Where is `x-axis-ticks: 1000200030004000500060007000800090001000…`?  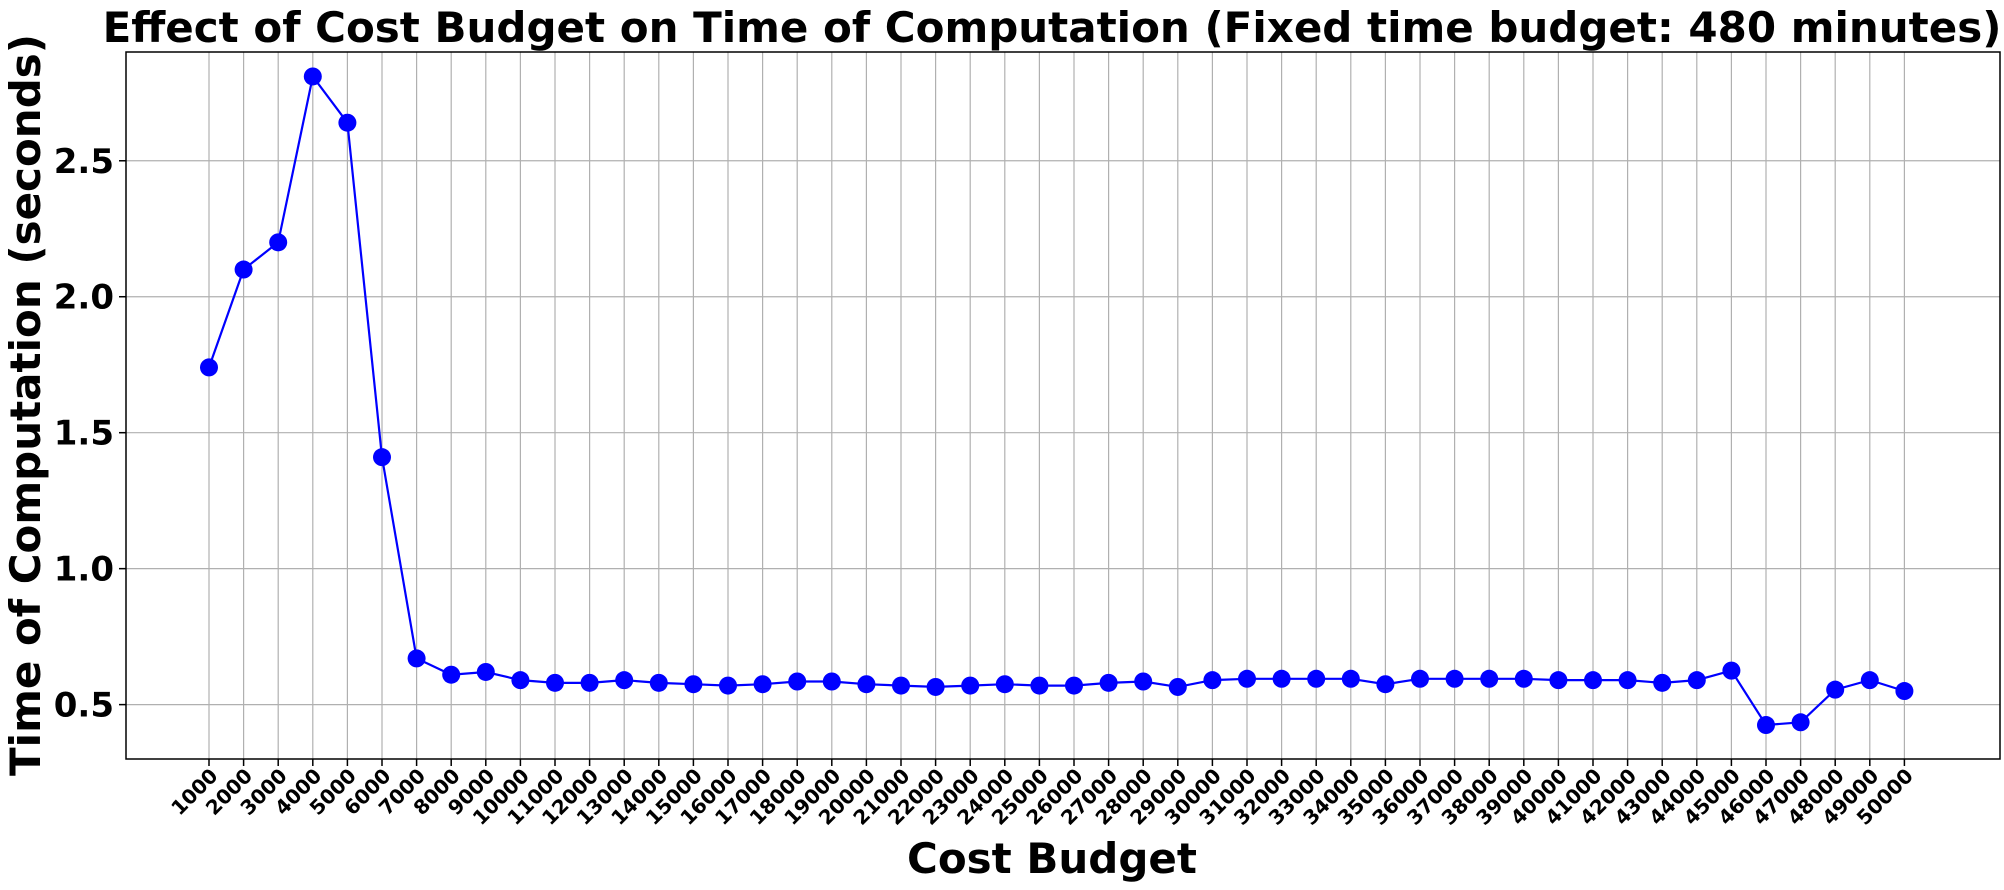
x-axis-ticks: 1000200030004000500060007000800090001000… is located at coordinates (1042, 794).